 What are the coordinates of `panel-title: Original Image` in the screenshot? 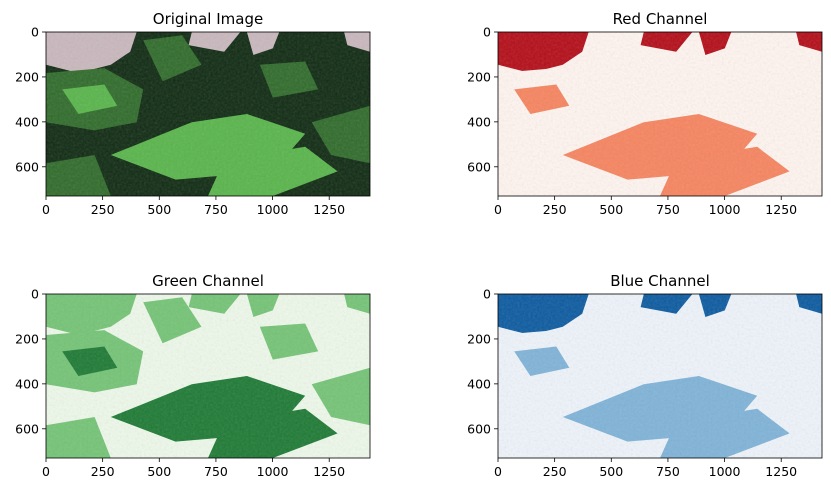 It's located at (208, 19).